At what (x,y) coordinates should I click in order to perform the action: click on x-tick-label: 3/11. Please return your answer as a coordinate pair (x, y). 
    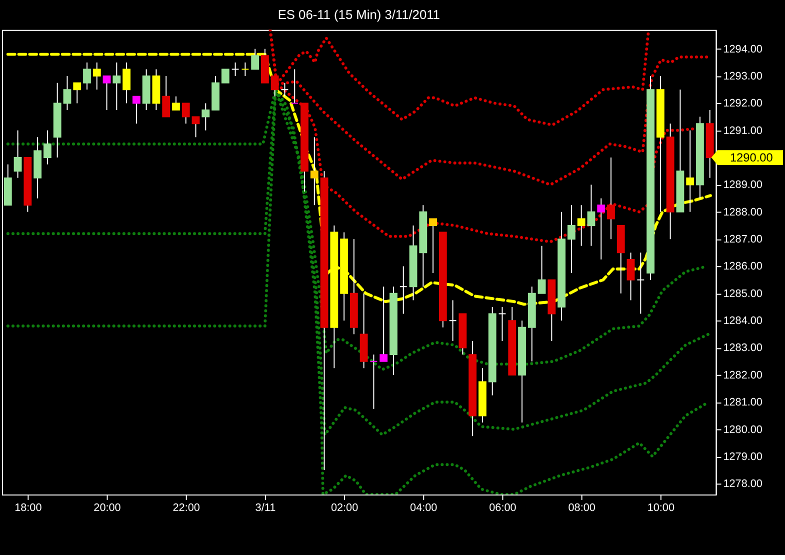
    Looking at the image, I should click on (265, 508).